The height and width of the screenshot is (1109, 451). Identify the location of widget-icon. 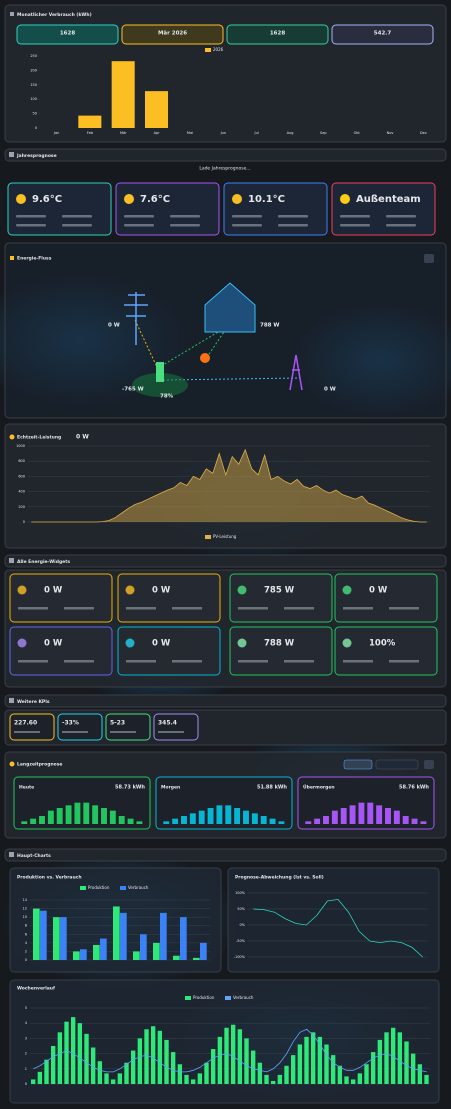
(347, 590).